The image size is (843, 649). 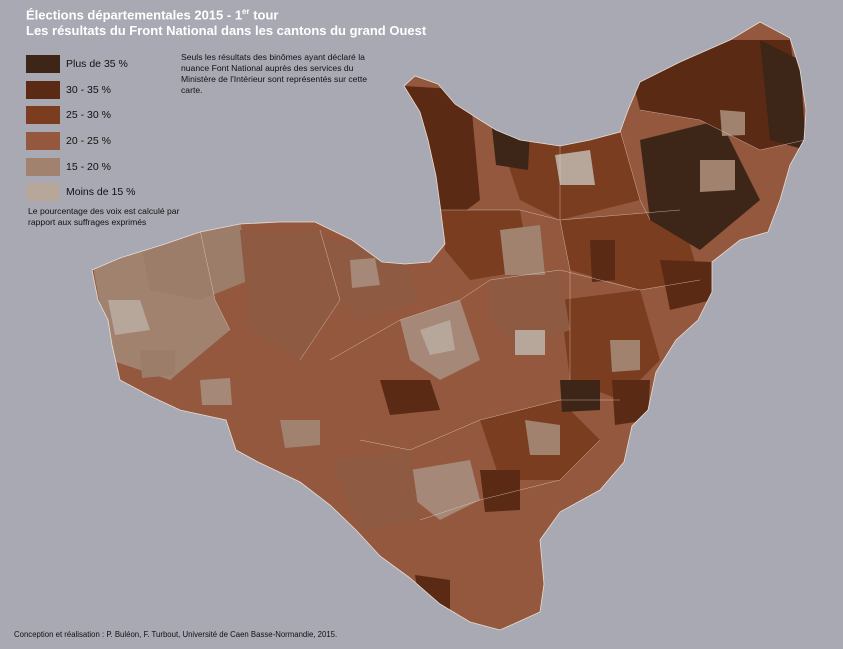 I want to click on canton-cholet, so click(x=500, y=491).